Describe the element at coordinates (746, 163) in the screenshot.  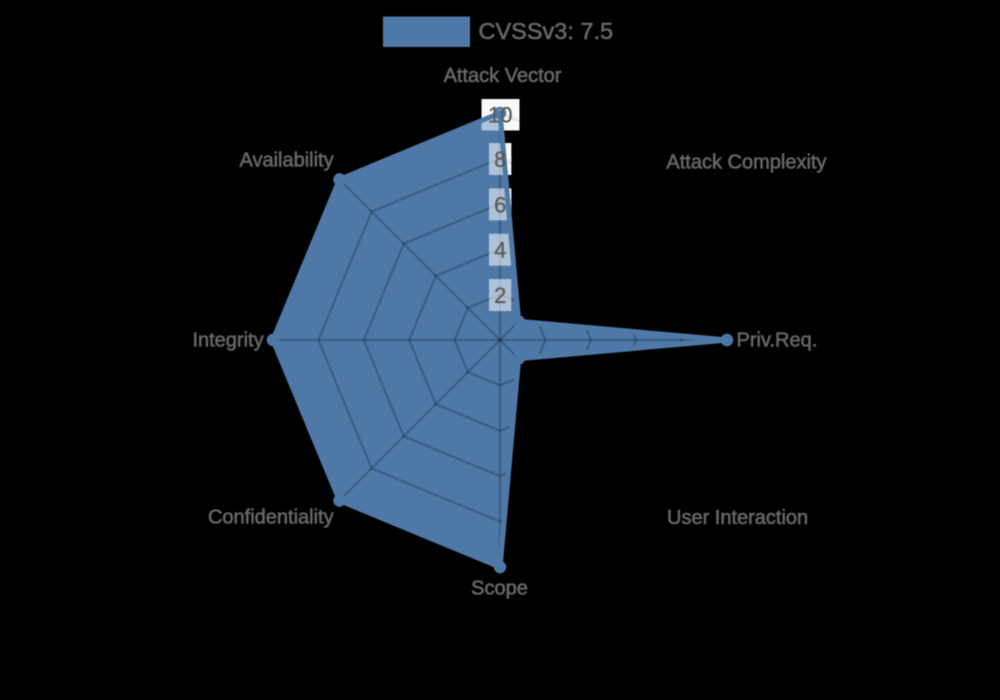
I see `svg-text: Attack Complexity` at that location.